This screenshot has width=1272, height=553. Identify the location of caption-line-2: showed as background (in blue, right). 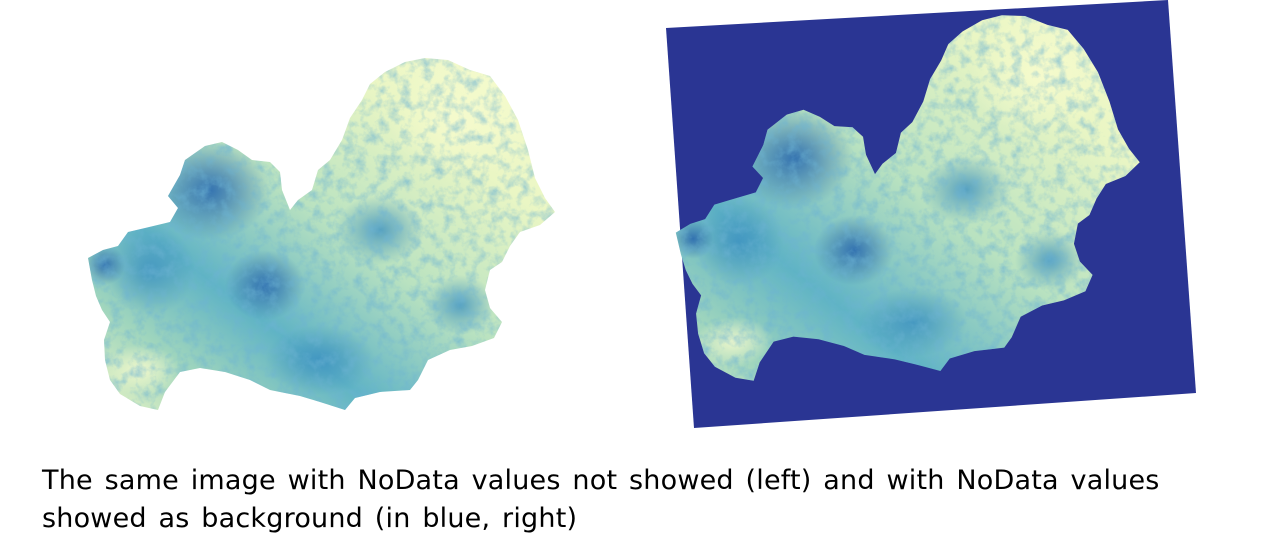
(310, 518).